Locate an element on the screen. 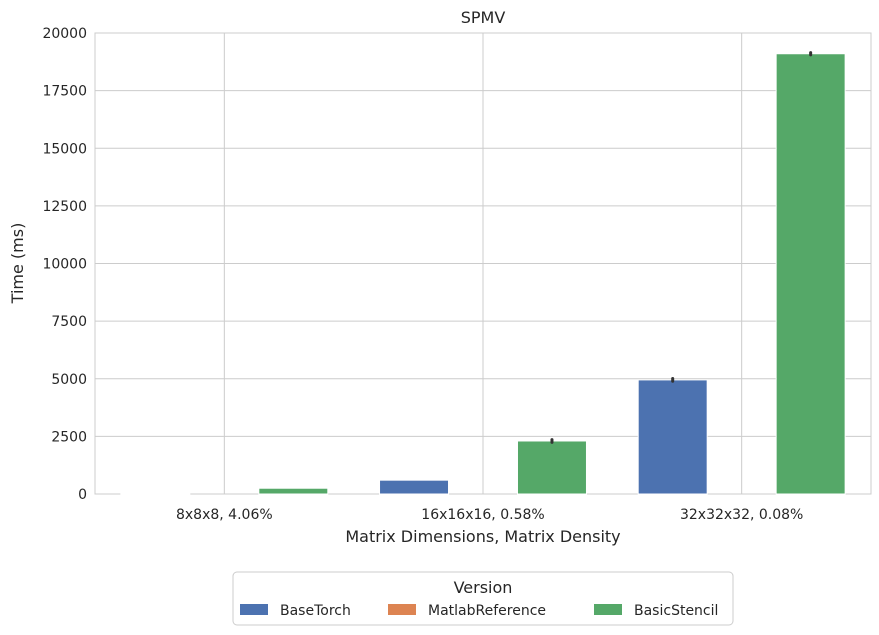  y-tick-label: 10000 is located at coordinates (64, 265).